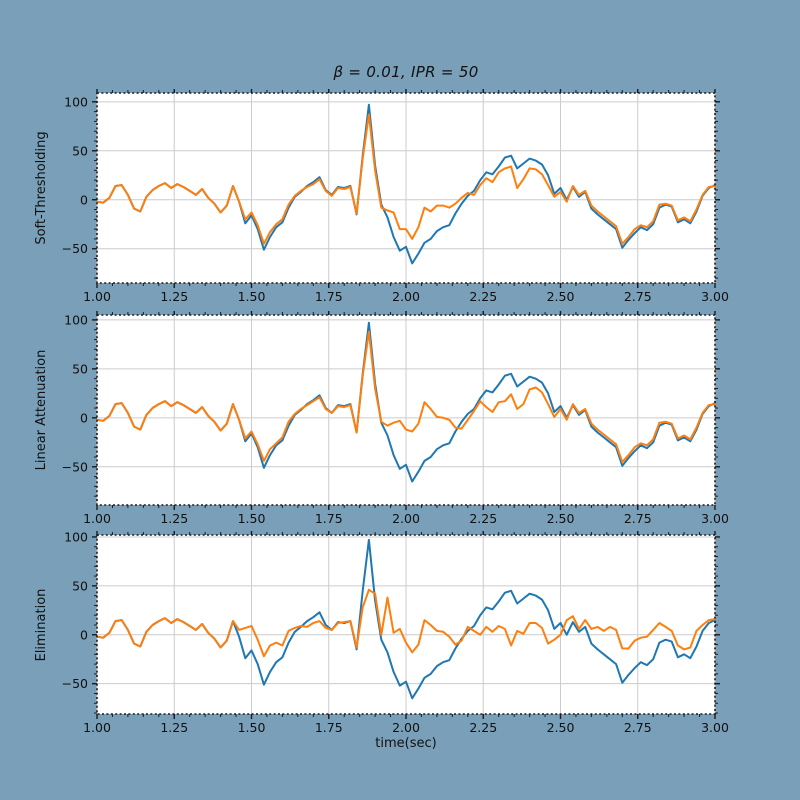  I want to click on panel-0-ytick-label: −50, so click(75, 248).